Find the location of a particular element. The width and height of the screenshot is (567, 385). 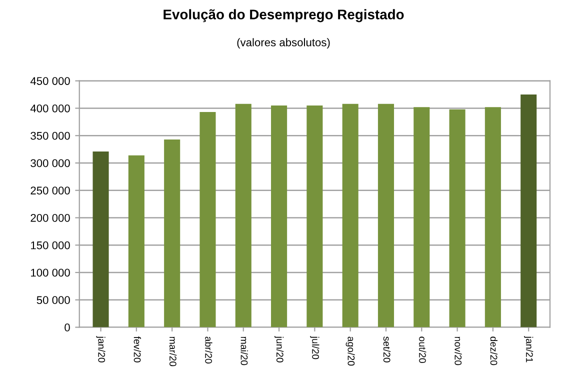

x-tick-label: fev/20 is located at coordinates (137, 349).